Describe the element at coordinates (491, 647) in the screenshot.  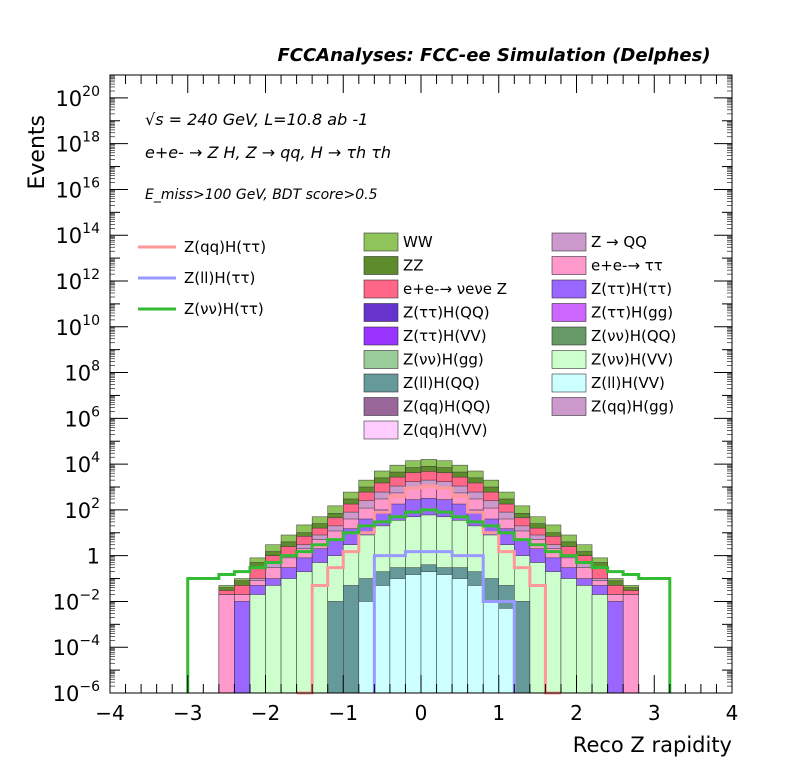
I see `bar-z-ll-h-vv--24` at that location.